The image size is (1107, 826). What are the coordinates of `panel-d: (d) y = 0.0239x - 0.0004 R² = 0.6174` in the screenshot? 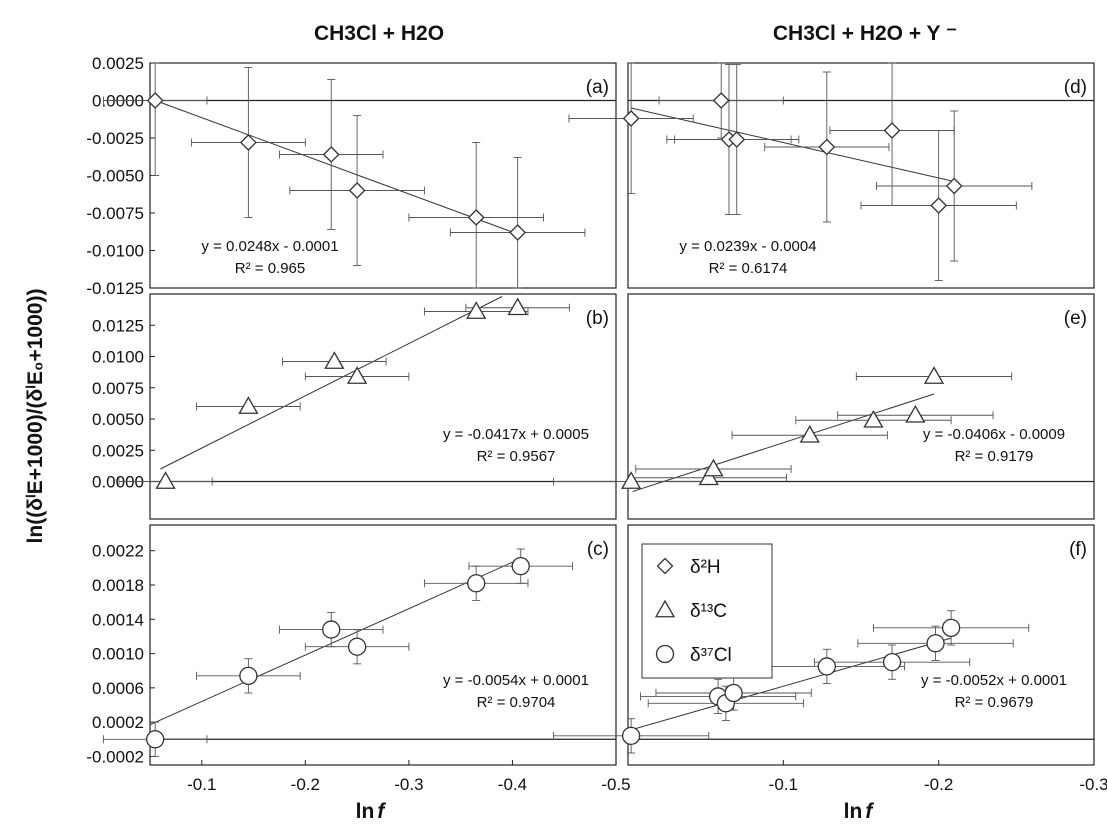 It's located at (831, 175).